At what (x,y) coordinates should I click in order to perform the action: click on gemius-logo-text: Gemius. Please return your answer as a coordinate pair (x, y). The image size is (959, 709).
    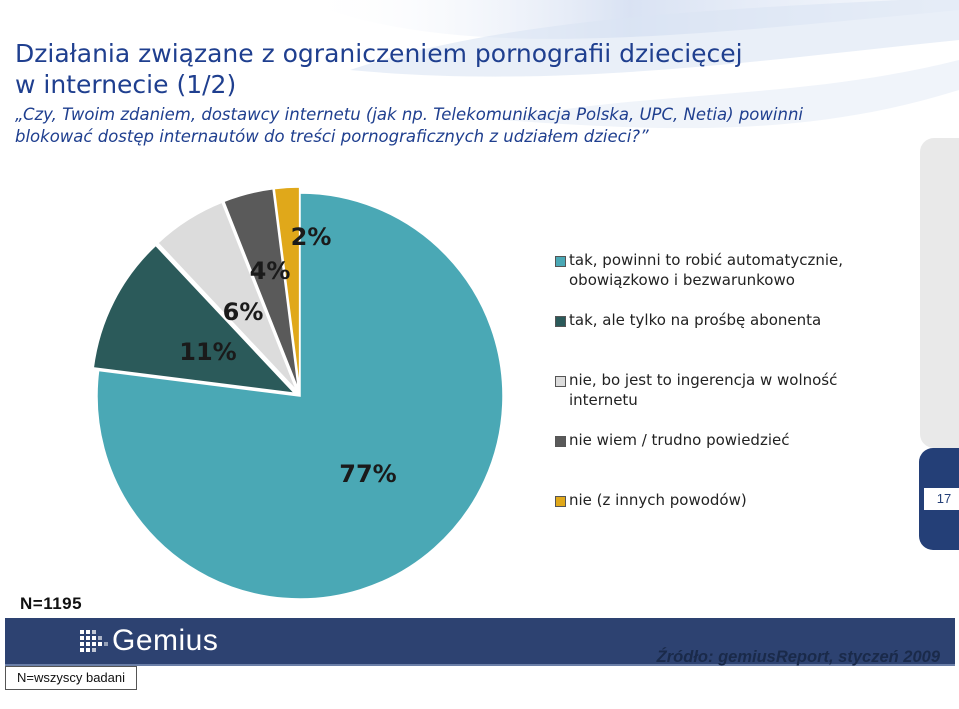
    Looking at the image, I should click on (165, 640).